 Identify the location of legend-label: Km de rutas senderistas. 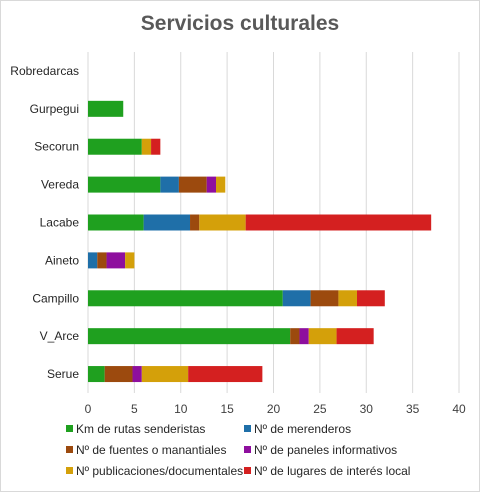
(140, 429).